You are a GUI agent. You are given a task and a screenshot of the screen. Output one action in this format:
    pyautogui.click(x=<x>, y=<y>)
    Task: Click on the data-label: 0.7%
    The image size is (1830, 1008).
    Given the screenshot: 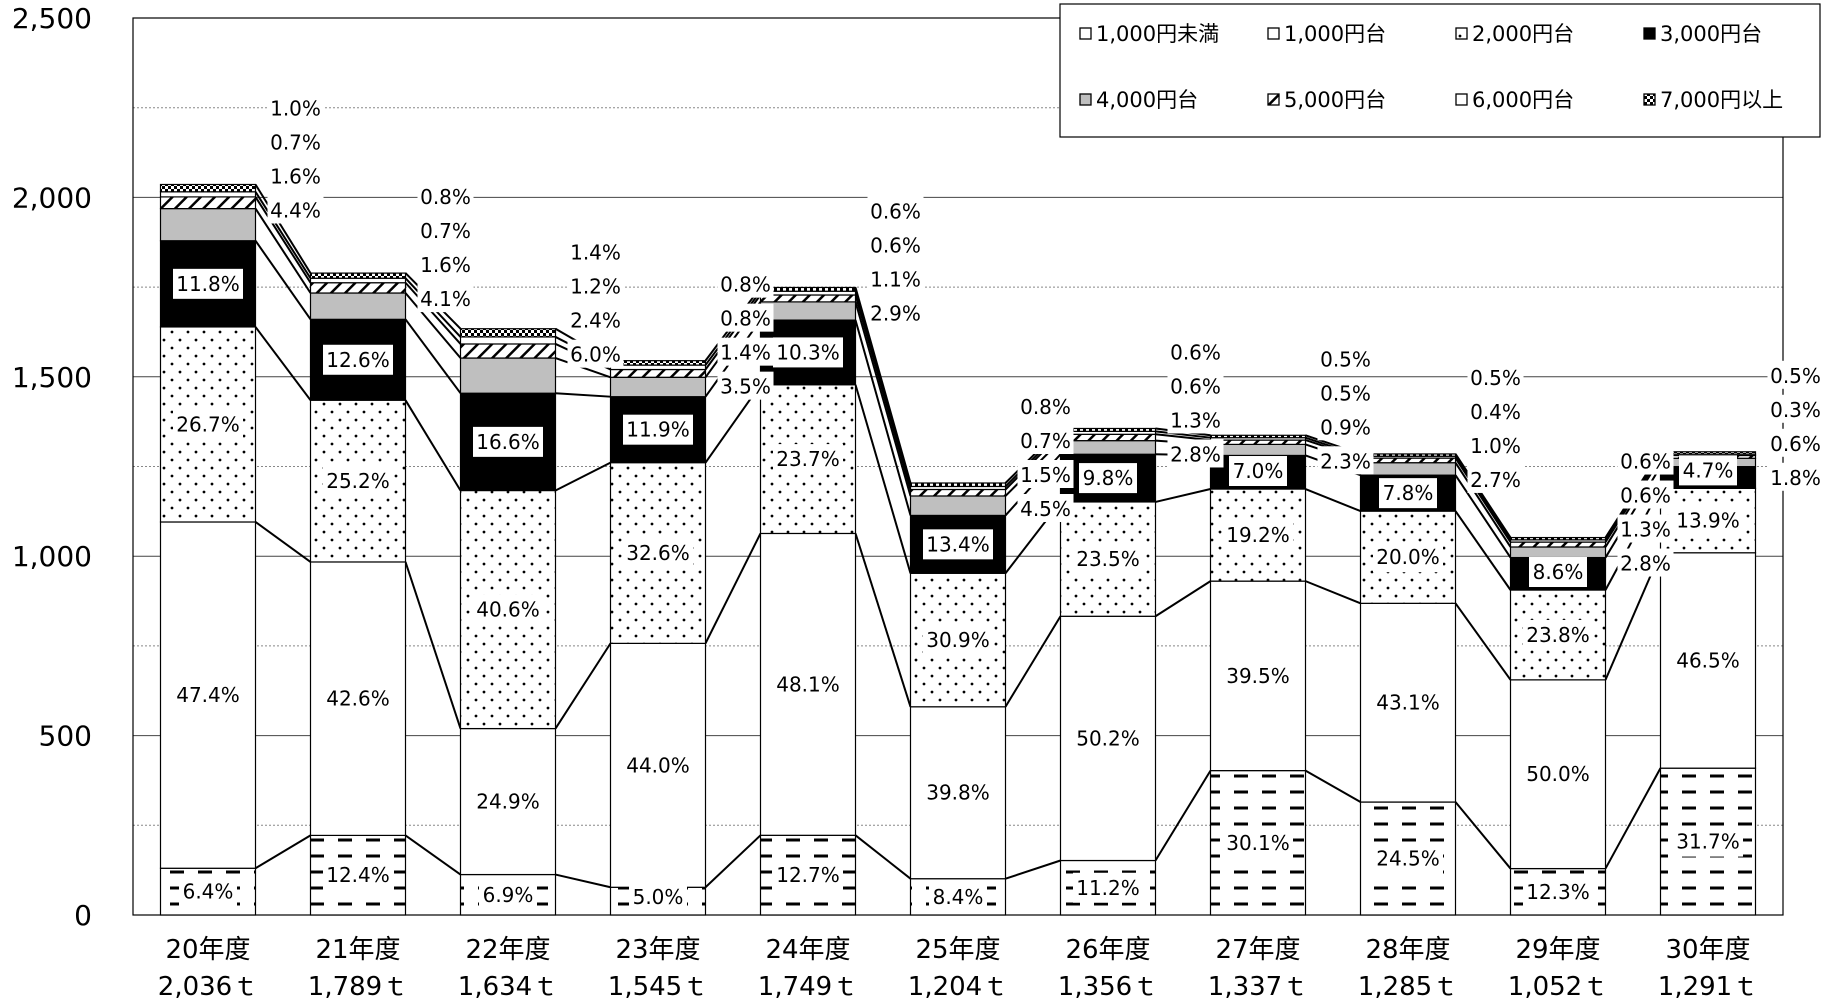 What is the action you would take?
    pyautogui.click(x=295, y=142)
    